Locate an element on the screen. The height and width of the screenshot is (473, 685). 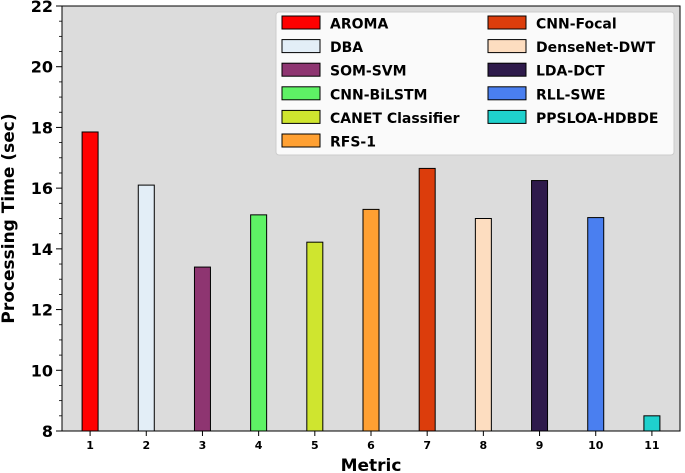
bar-rll-swe is located at coordinates (596, 324).